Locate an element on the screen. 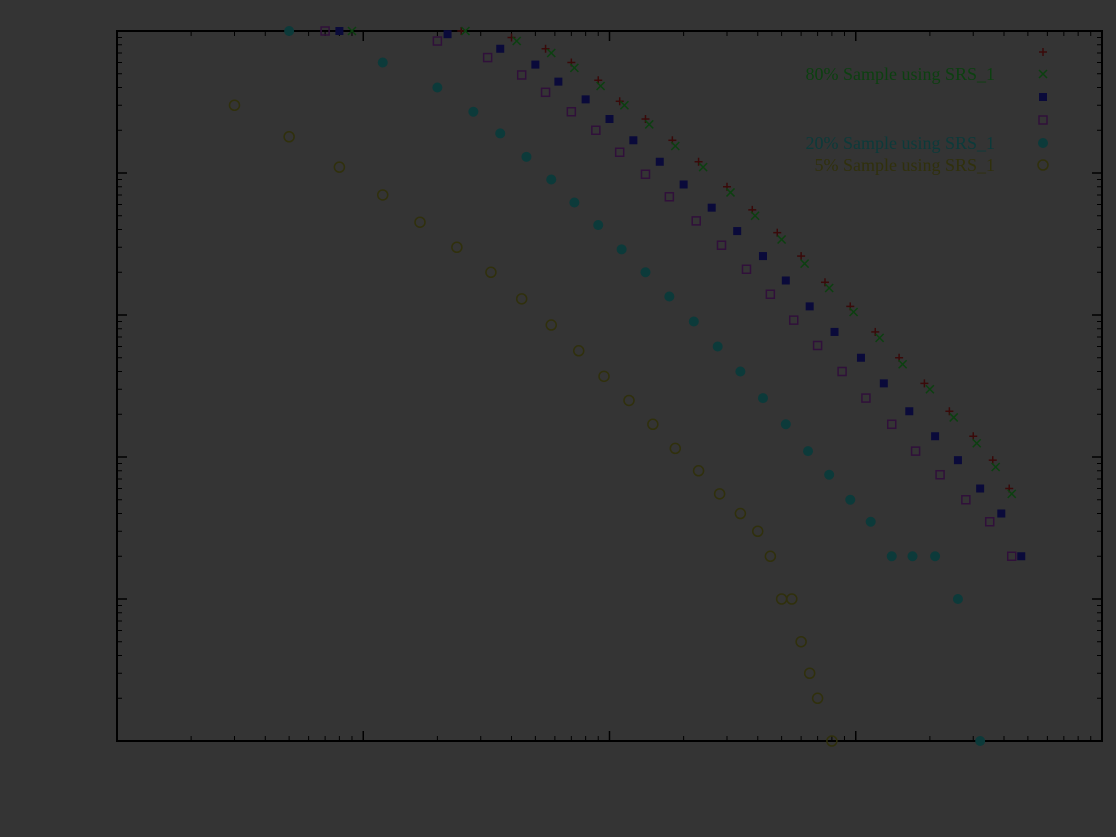 The width and height of the screenshot is (1116, 837). legend-label: 5% Sample using SRS_1 is located at coordinates (904, 165).